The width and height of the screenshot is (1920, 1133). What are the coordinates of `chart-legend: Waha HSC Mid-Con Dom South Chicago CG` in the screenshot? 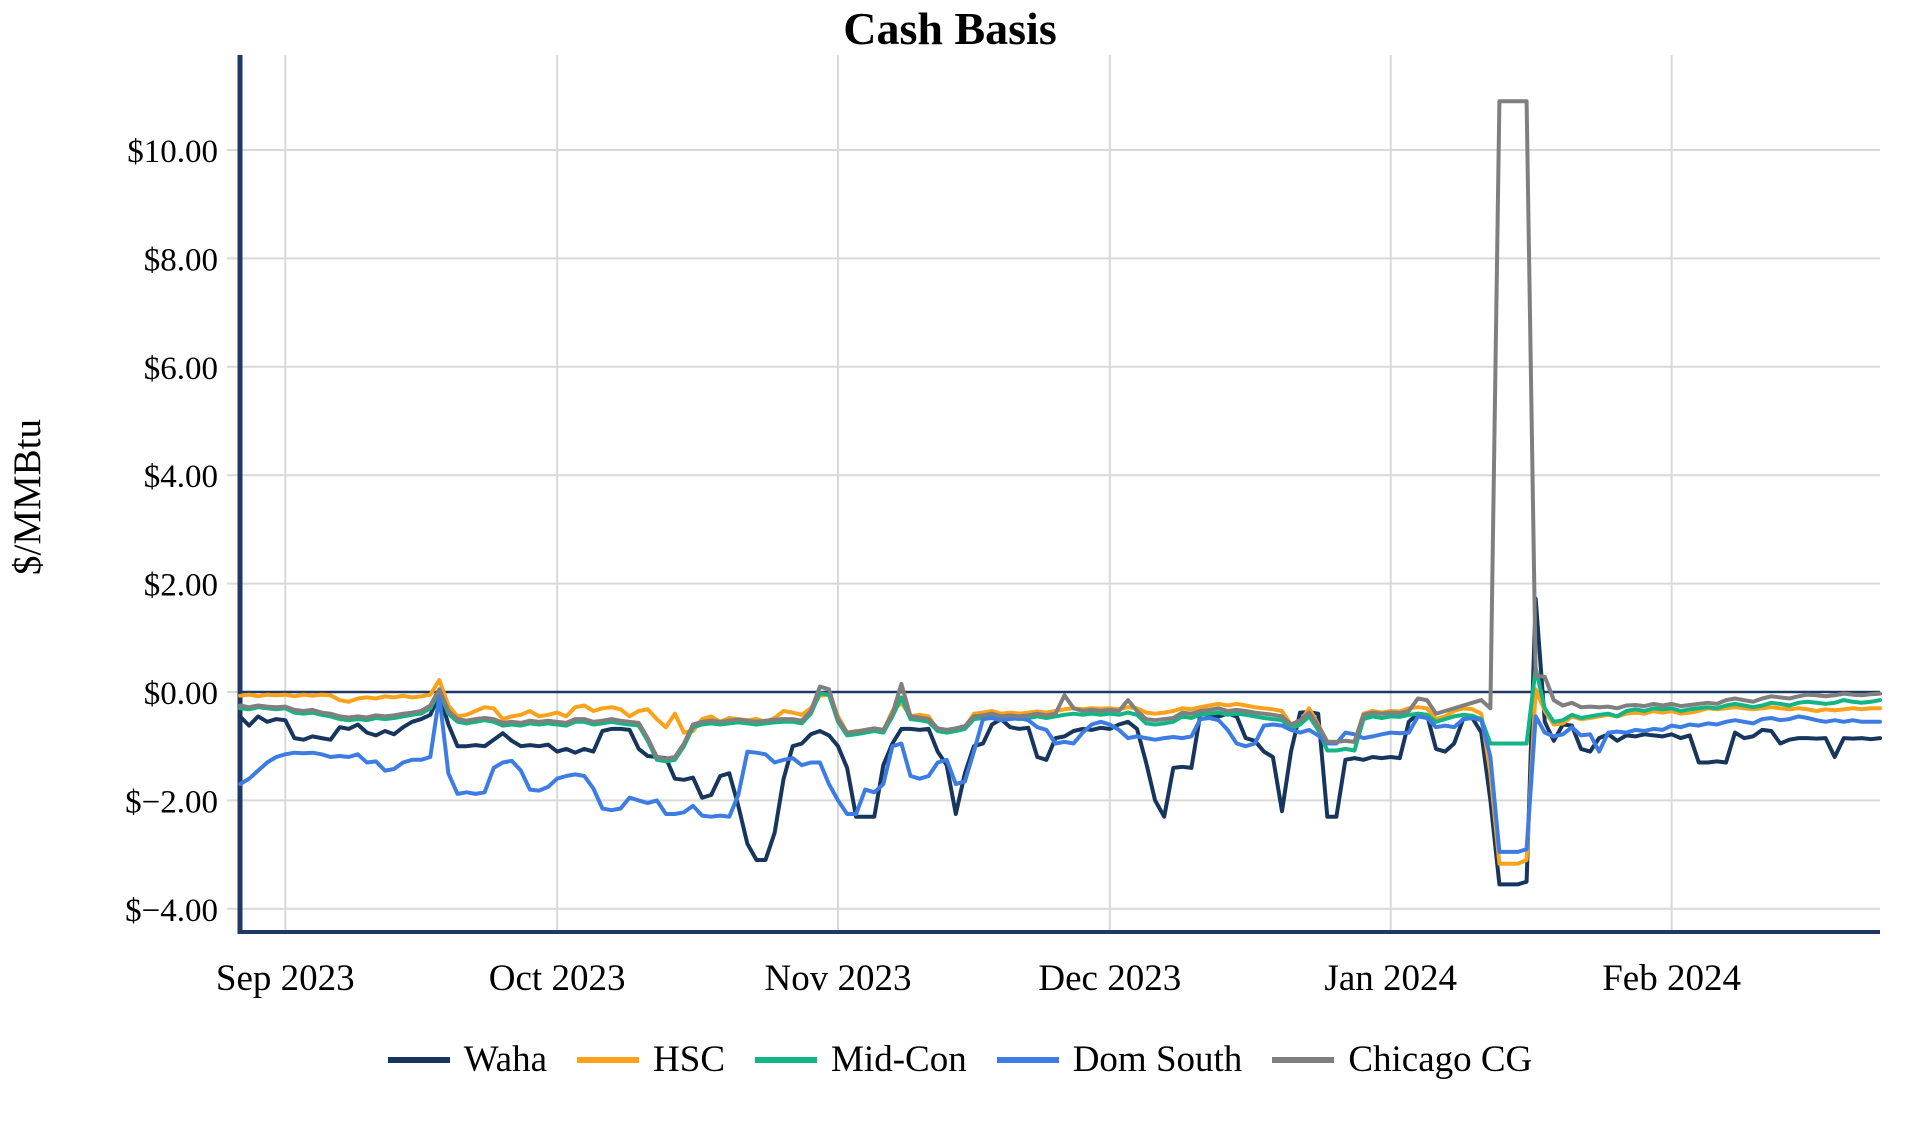 It's located at (960, 1059).